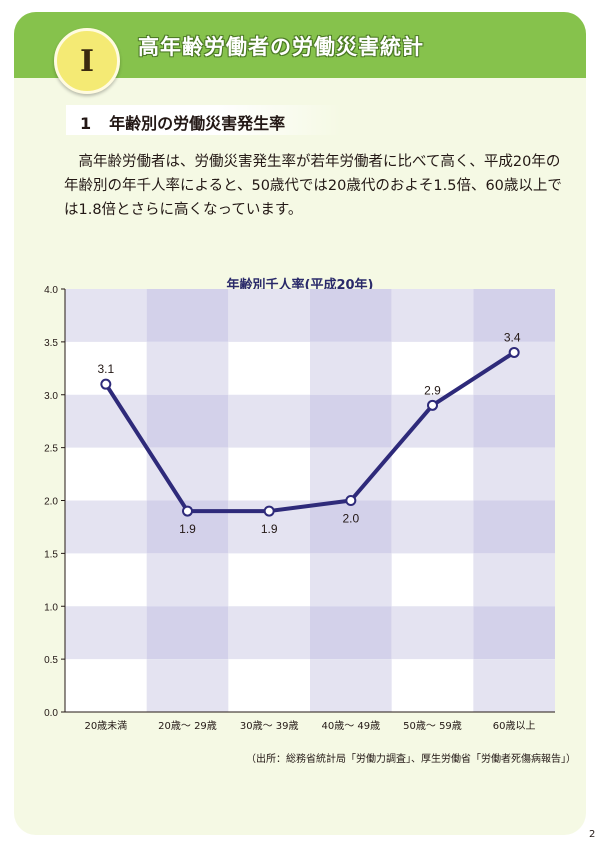  Describe the element at coordinates (51, 713) in the screenshot. I see `y-tick-label: 0.0` at that location.